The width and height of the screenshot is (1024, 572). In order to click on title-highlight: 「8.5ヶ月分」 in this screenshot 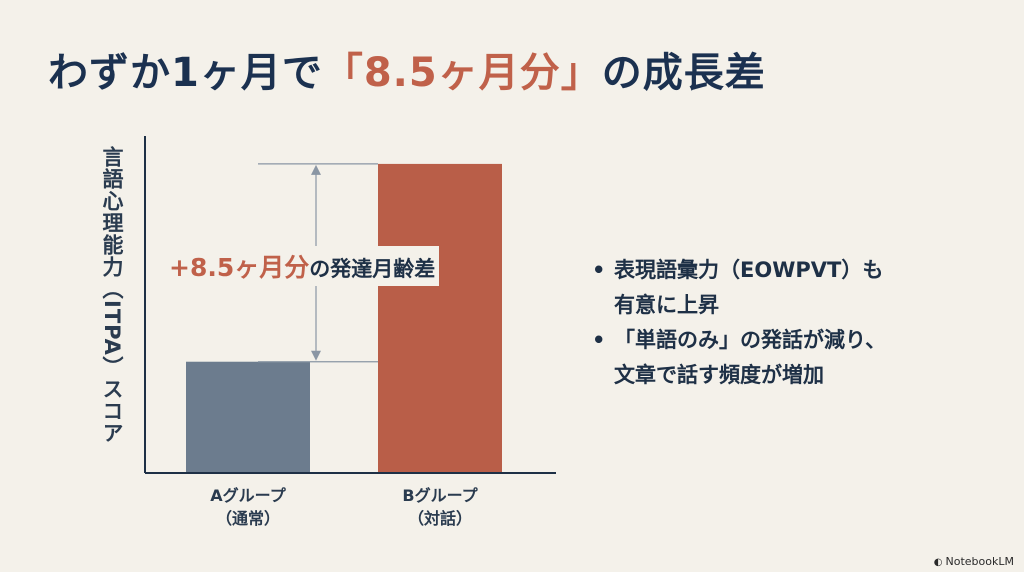, I will do `click(462, 73)`.